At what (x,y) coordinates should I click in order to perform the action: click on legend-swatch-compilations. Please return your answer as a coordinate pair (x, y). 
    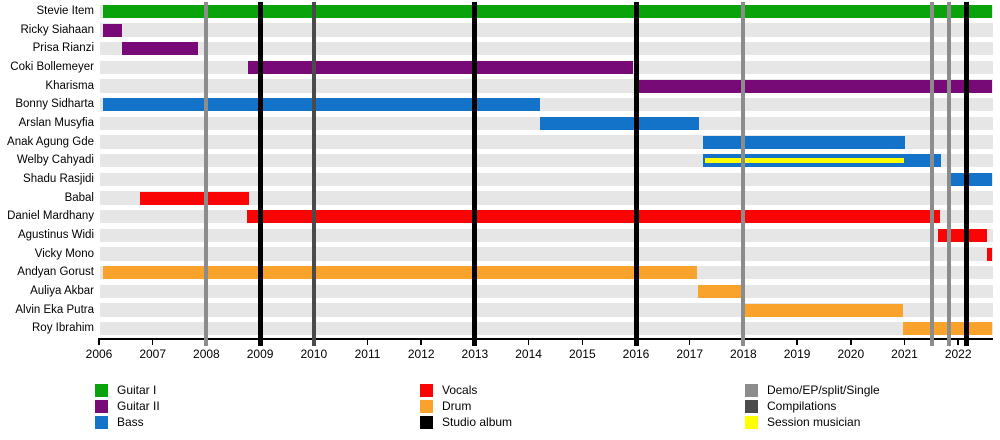
    Looking at the image, I should click on (751, 406).